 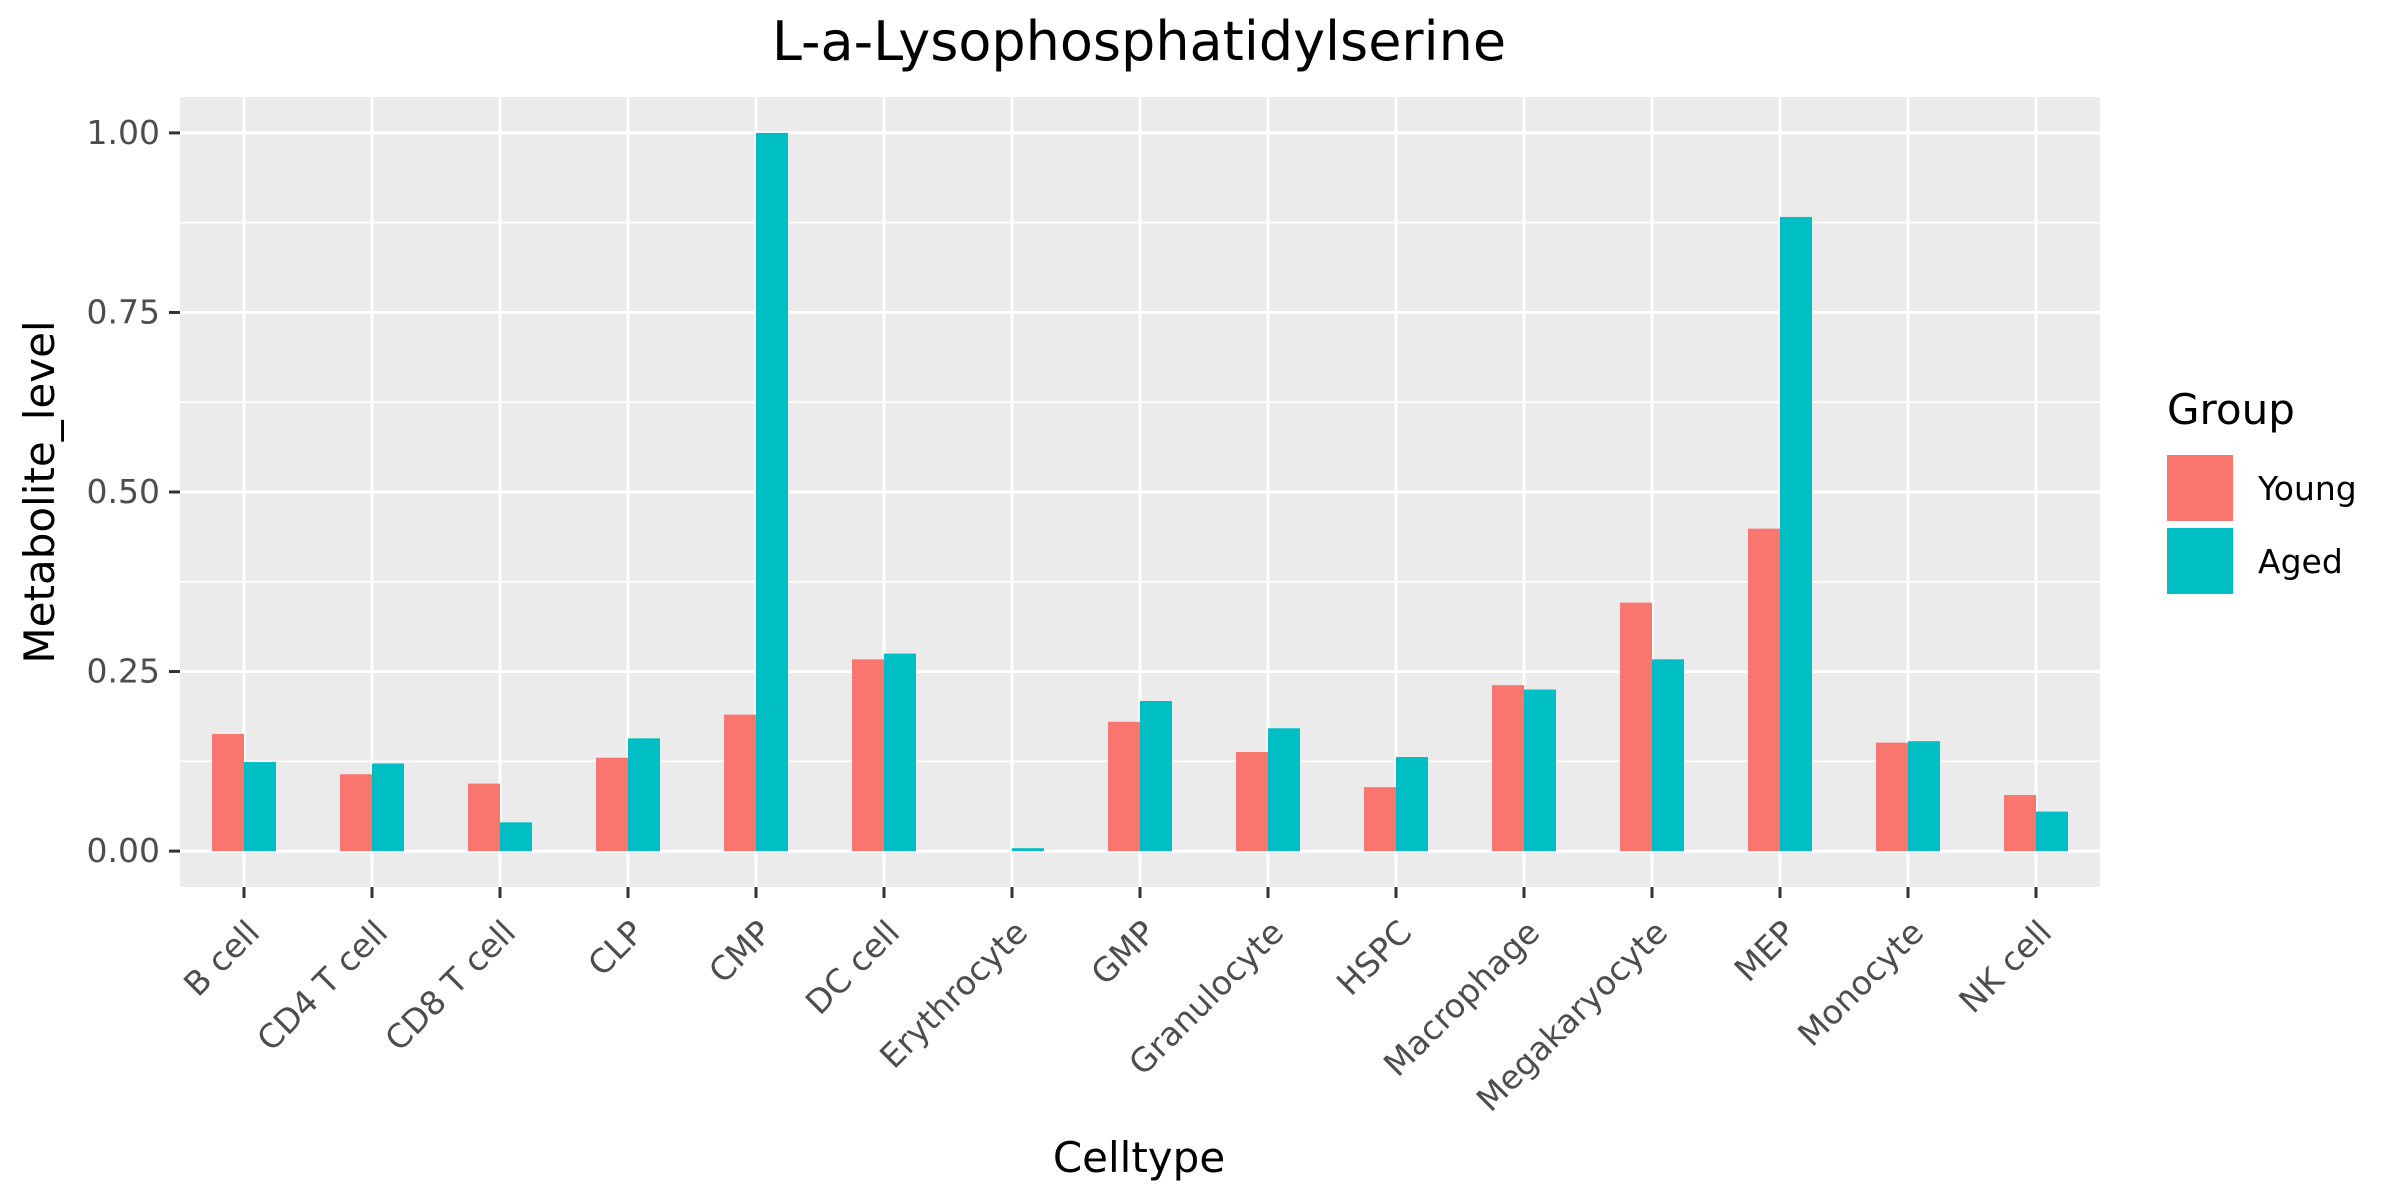 I want to click on legend-title: Group, so click(x=2231, y=409).